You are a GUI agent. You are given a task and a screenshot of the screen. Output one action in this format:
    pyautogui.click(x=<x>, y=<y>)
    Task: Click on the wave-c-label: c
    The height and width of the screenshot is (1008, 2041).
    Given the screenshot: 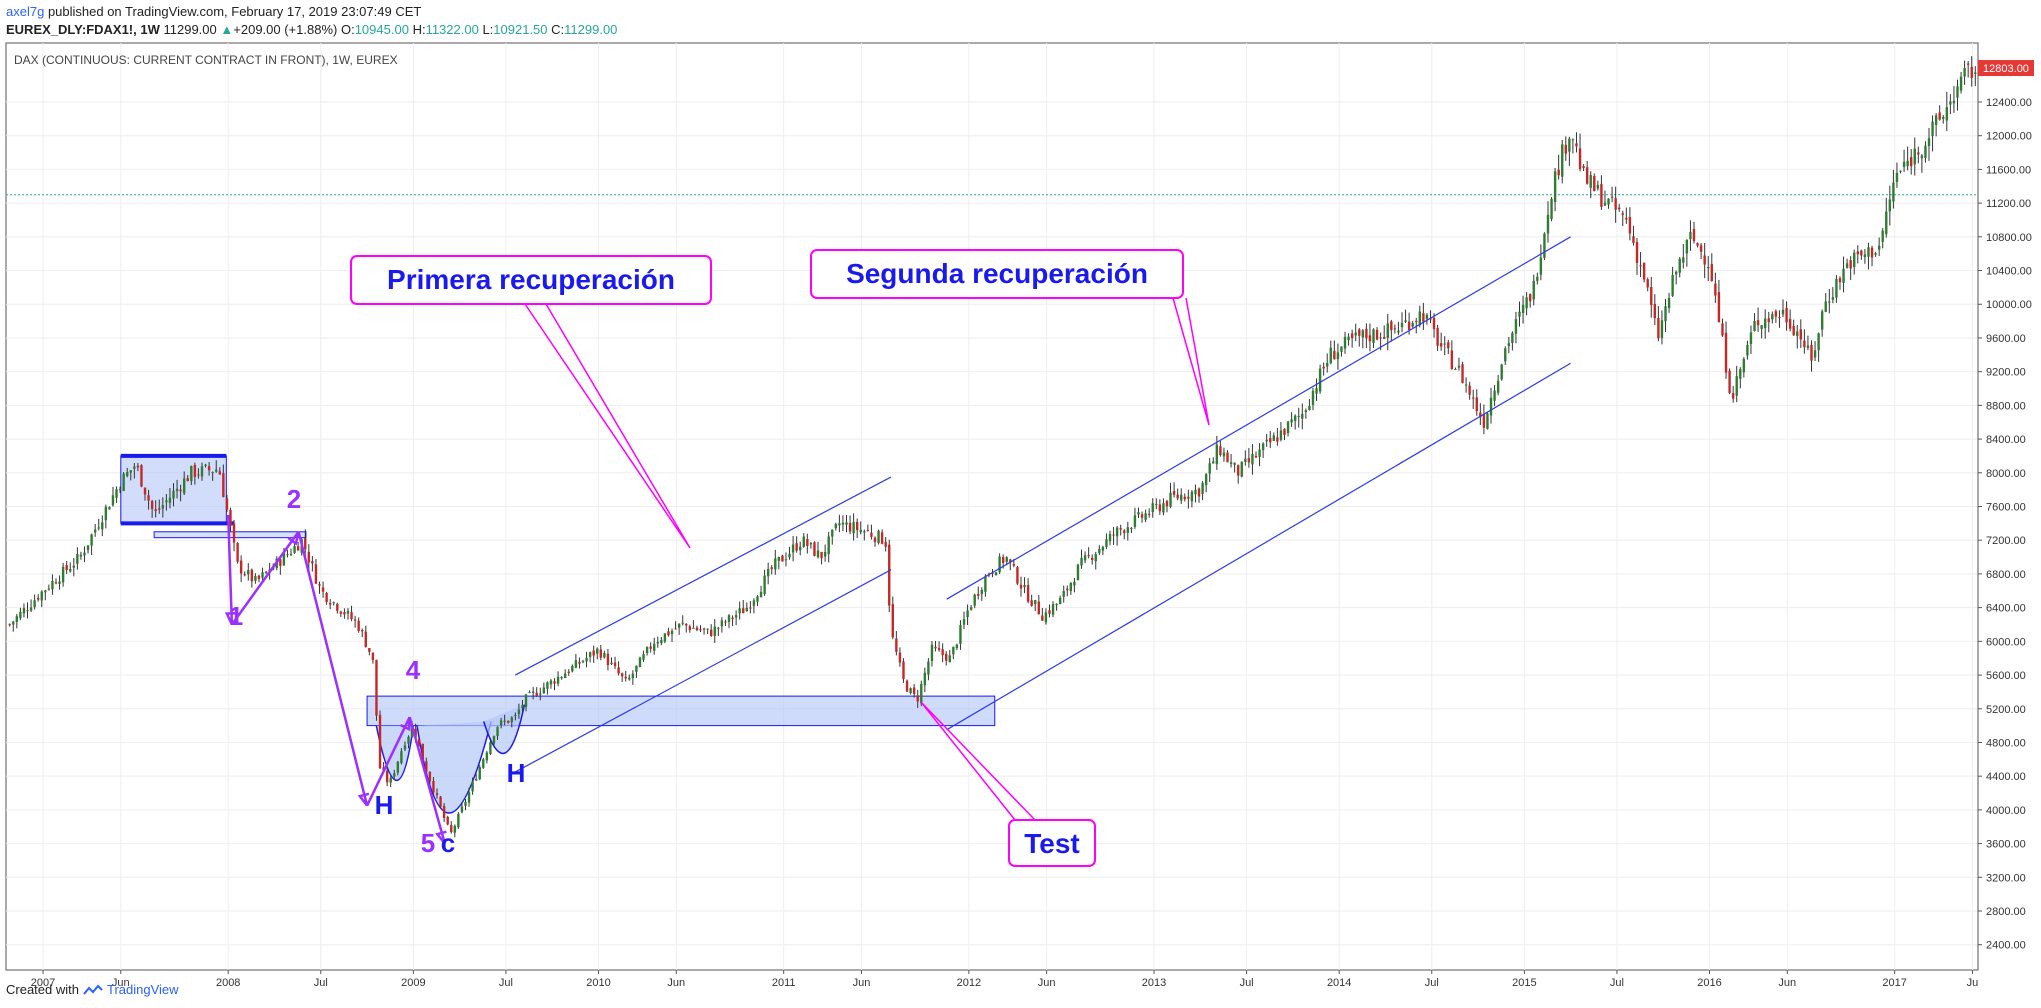 What is the action you would take?
    pyautogui.click(x=448, y=843)
    